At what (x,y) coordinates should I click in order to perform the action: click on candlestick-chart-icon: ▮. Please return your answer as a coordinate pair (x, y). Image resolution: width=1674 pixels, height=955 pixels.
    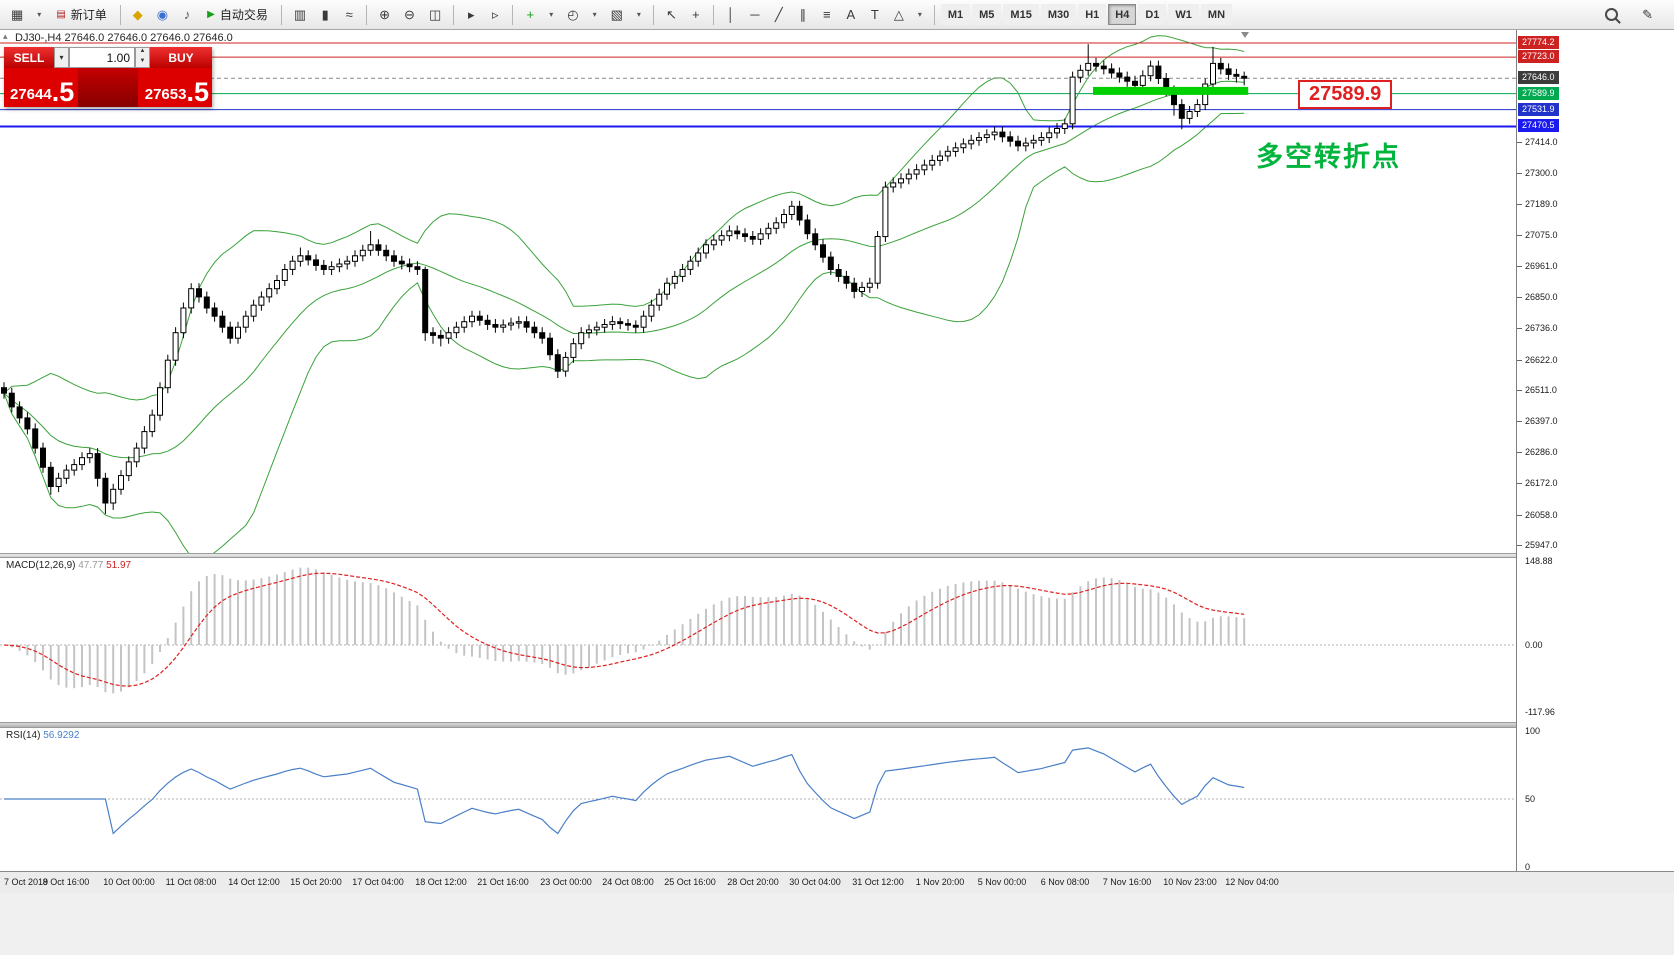
    Looking at the image, I should click on (325, 15).